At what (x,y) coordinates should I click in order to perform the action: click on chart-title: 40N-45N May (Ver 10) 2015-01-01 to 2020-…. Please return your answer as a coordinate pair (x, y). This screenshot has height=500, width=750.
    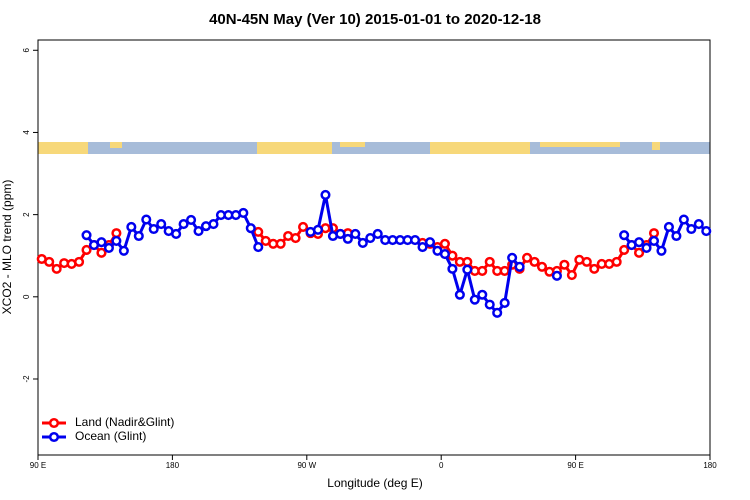
    Looking at the image, I should click on (375, 19).